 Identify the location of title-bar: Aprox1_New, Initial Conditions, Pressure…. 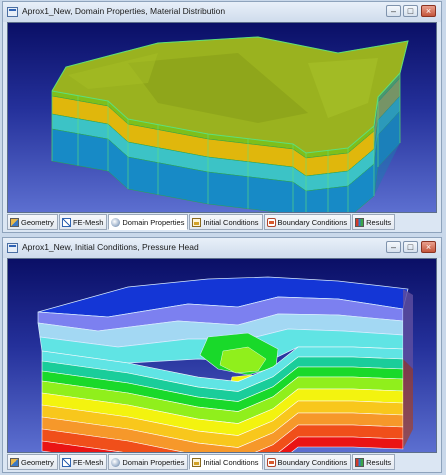
(222, 248).